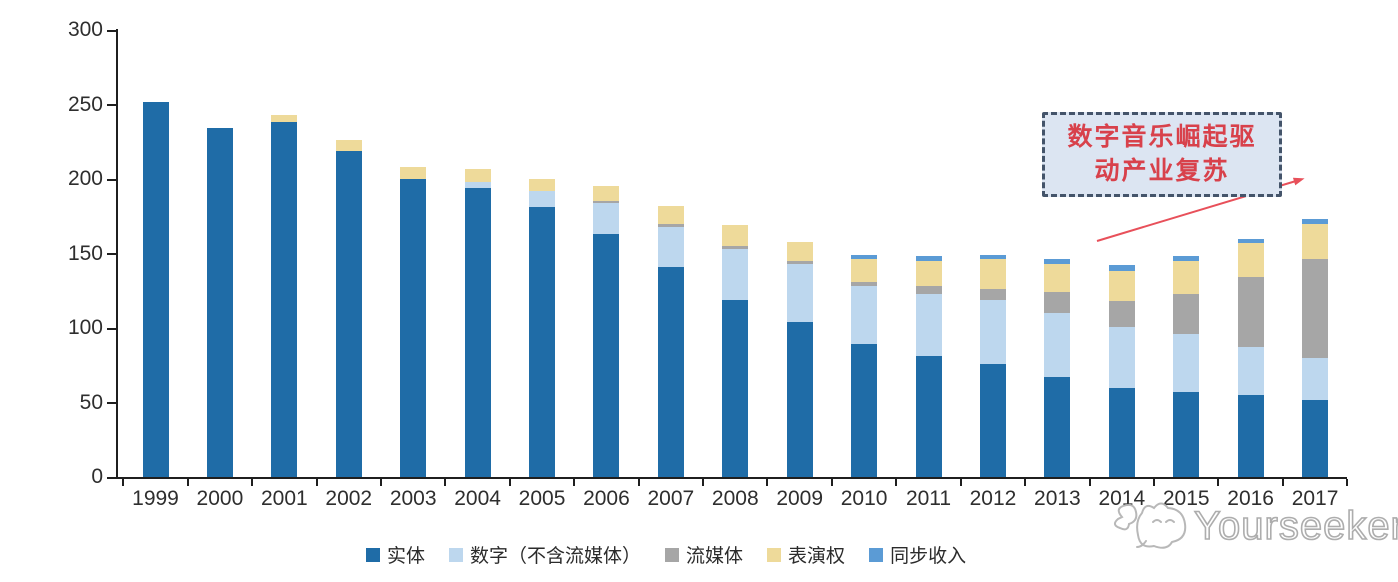 Image resolution: width=1398 pixels, height=582 pixels. Describe the element at coordinates (477, 175) in the screenshot. I see `bar-segment-performance-rights-2004` at that location.